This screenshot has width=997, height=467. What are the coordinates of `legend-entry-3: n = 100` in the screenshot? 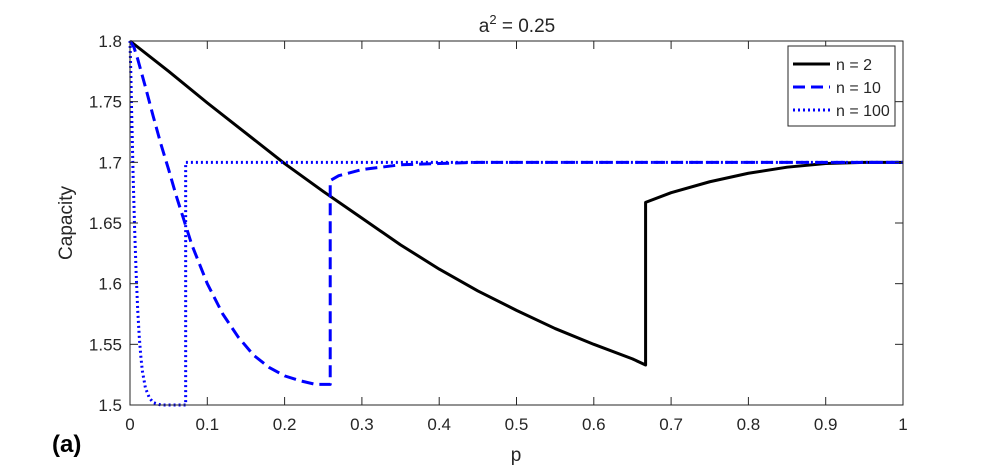 It's located at (863, 111).